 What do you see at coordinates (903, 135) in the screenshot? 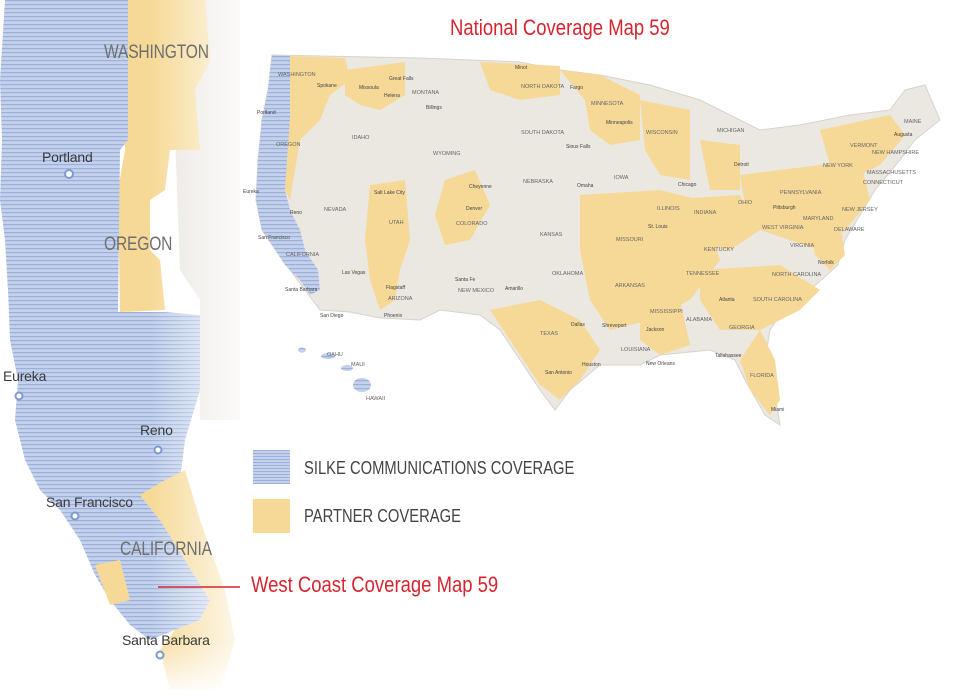
I see `nat-city-augusta: Augusta` at bounding box center [903, 135].